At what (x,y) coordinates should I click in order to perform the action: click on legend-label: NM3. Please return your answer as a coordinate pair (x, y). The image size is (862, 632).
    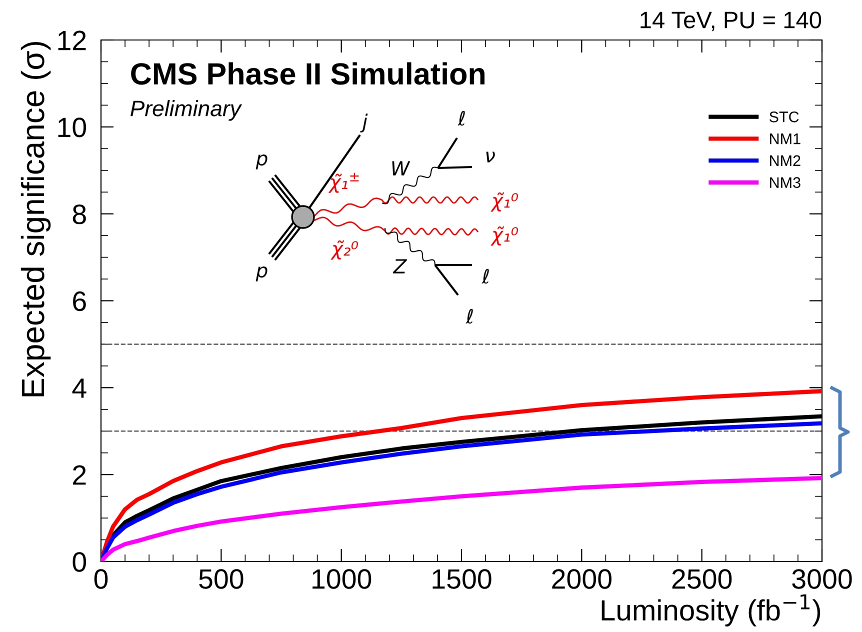
    Looking at the image, I should click on (785, 182).